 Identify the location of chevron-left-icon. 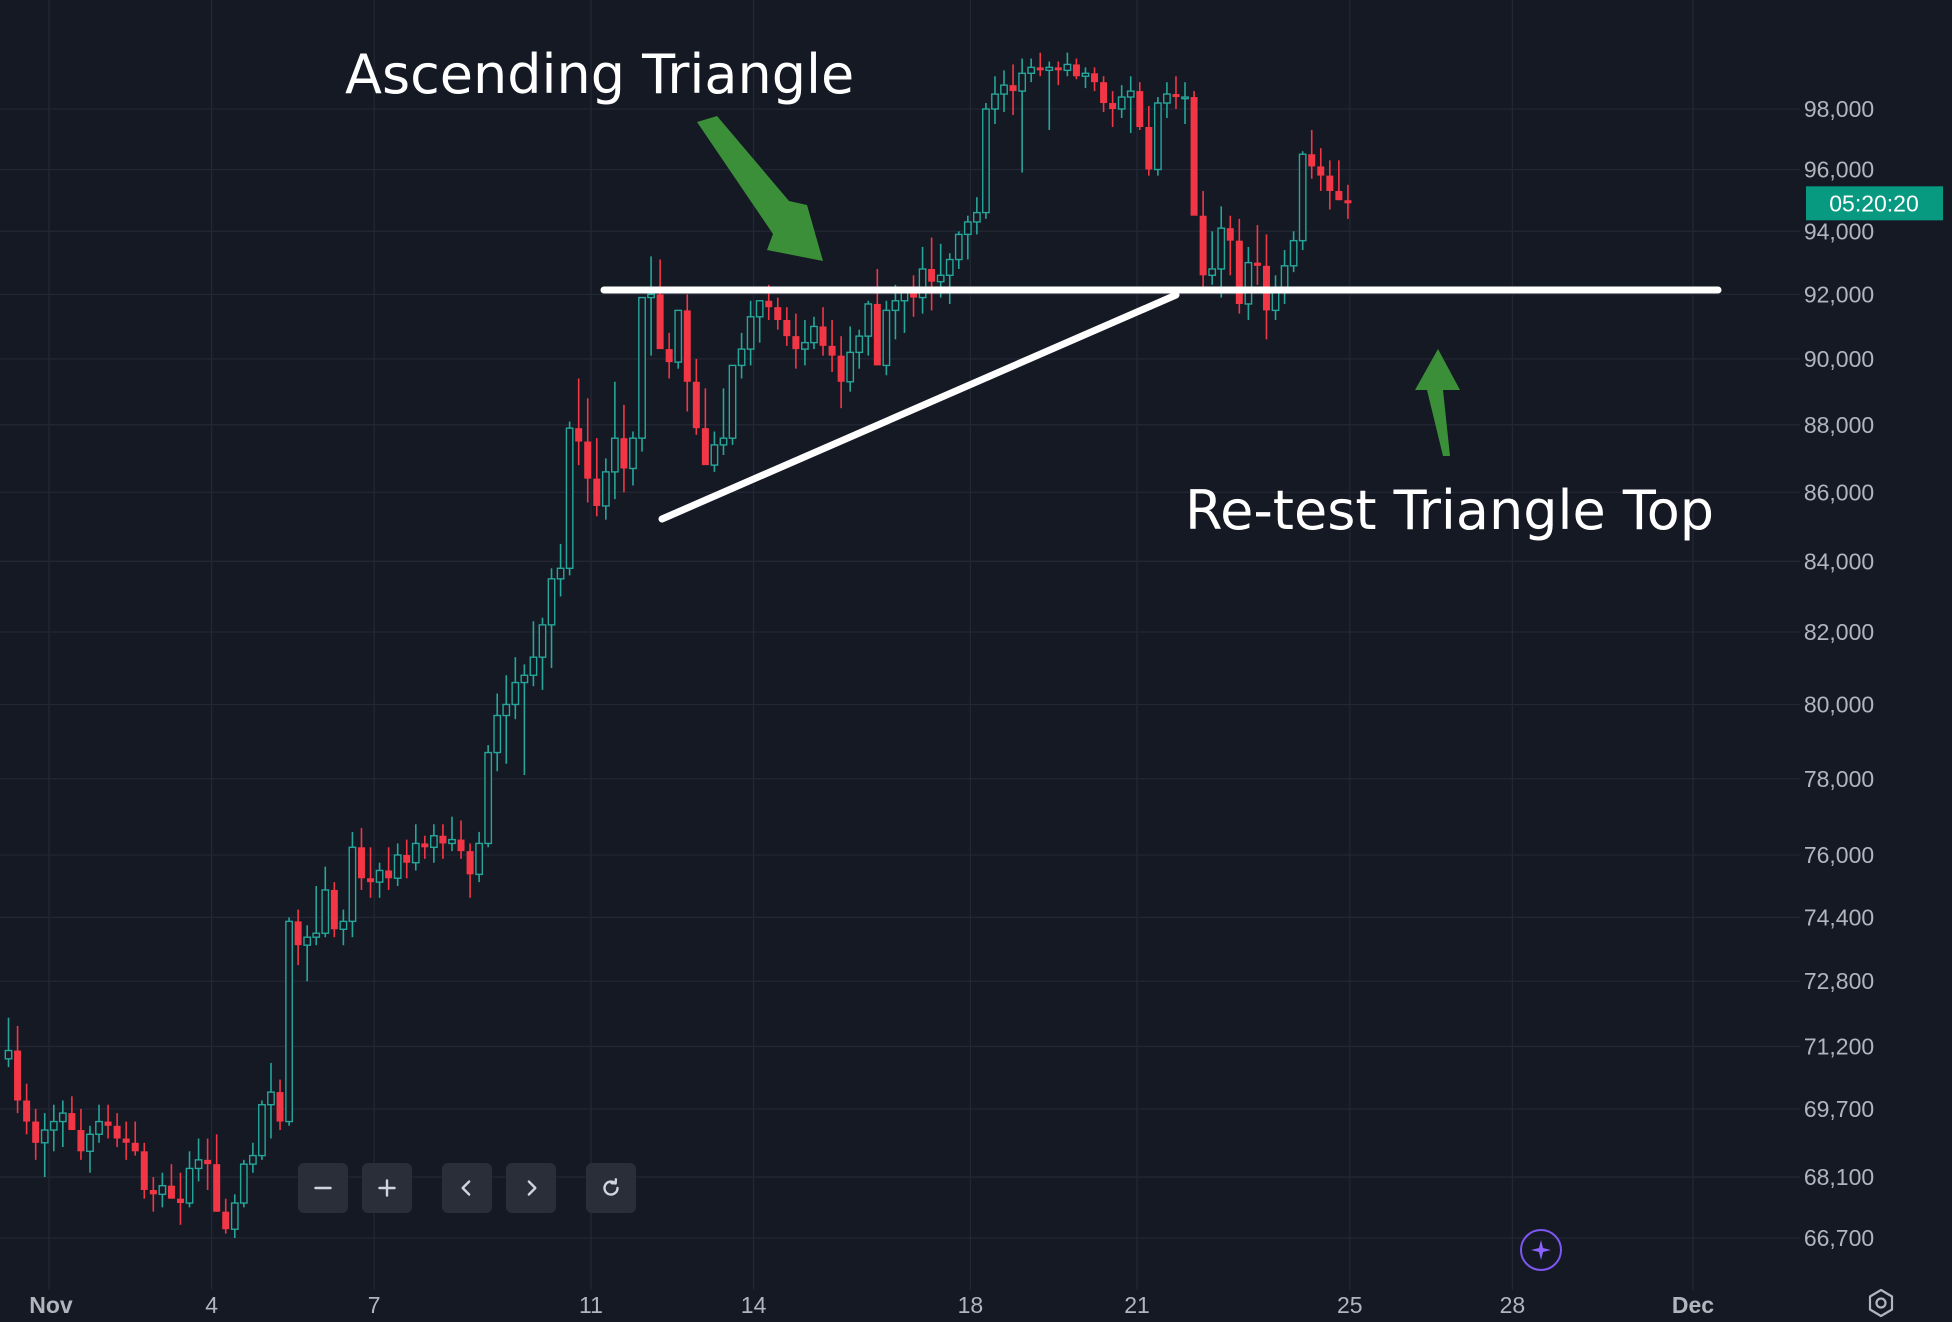
(466, 1188).